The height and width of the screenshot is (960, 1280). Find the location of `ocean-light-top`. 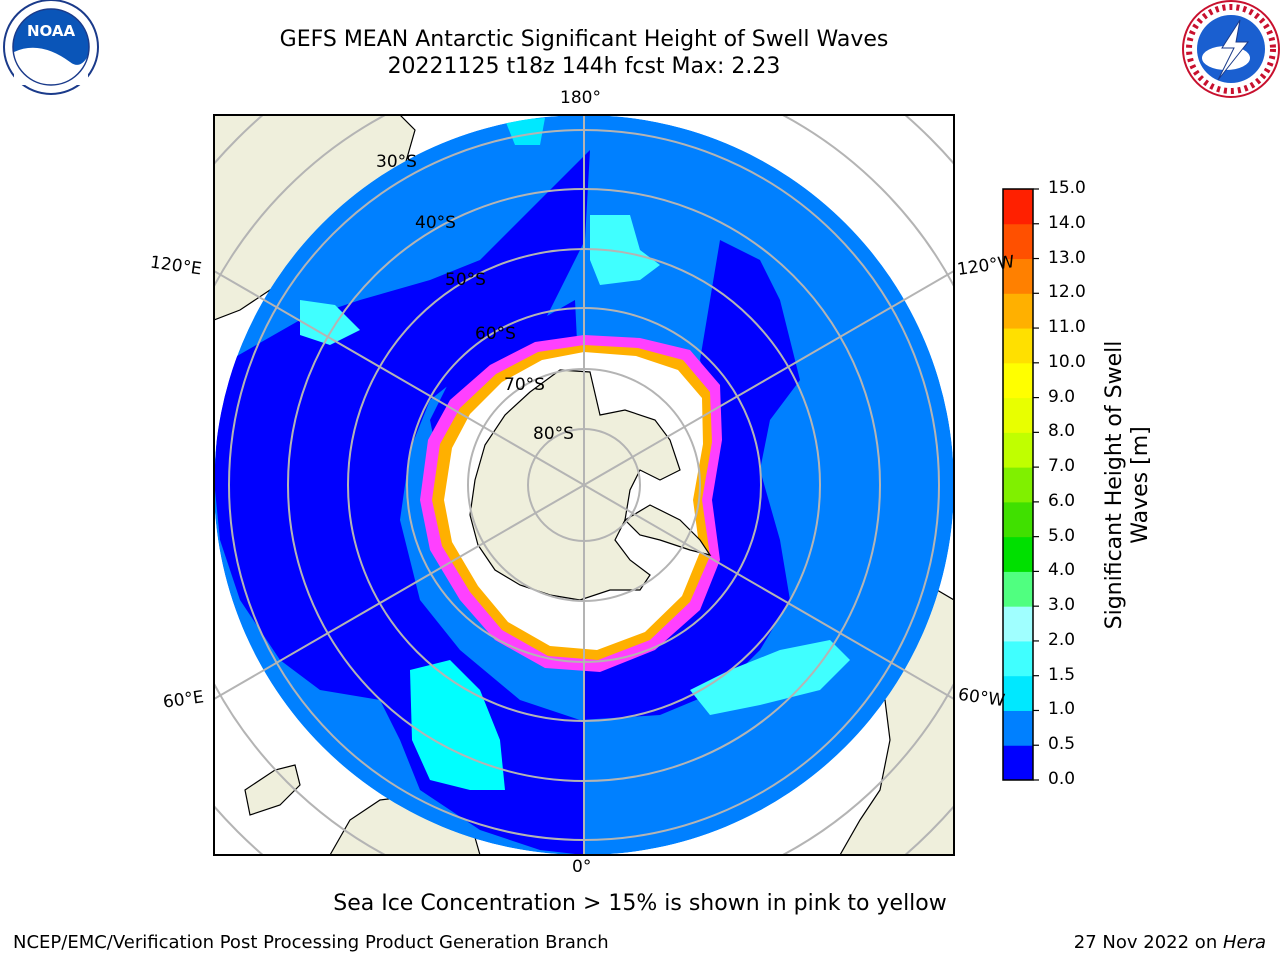

ocean-light-top is located at coordinates (525, 131).